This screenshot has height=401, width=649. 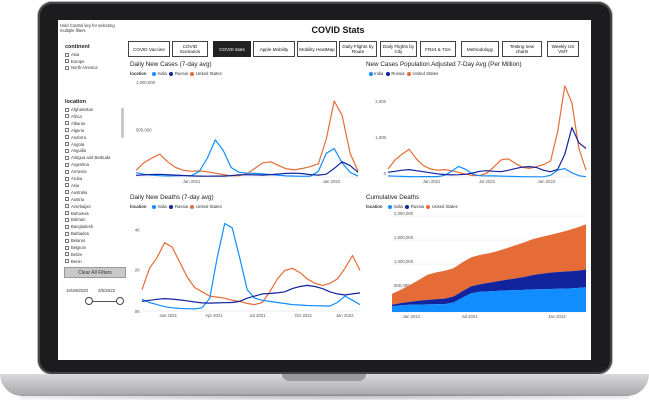 I want to click on location-item-label: Anguilla, so click(x=78, y=151).